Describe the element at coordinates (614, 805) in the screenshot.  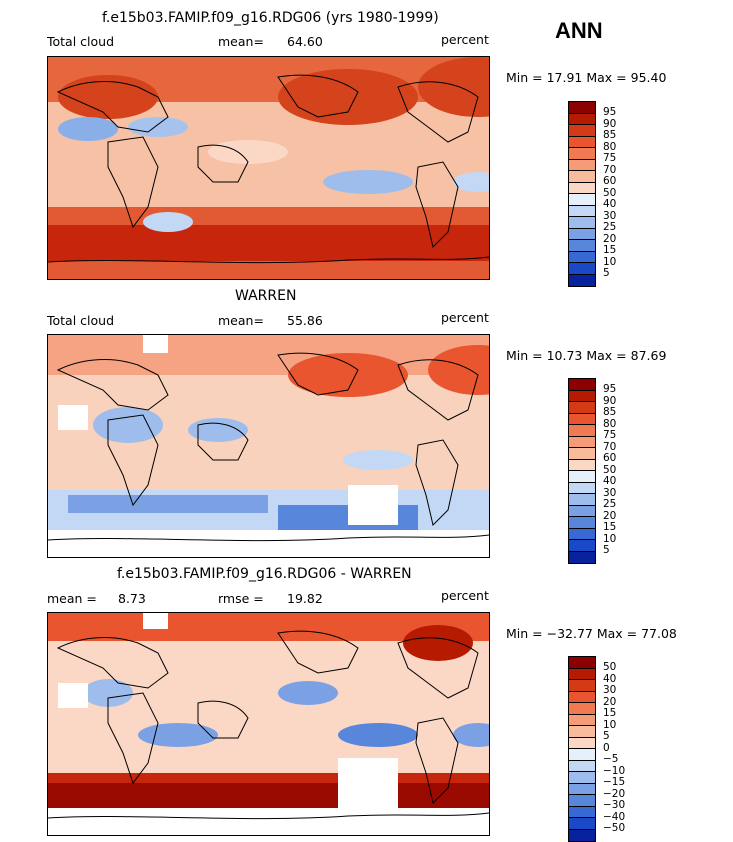
I see `colorbar-label: −30` at that location.